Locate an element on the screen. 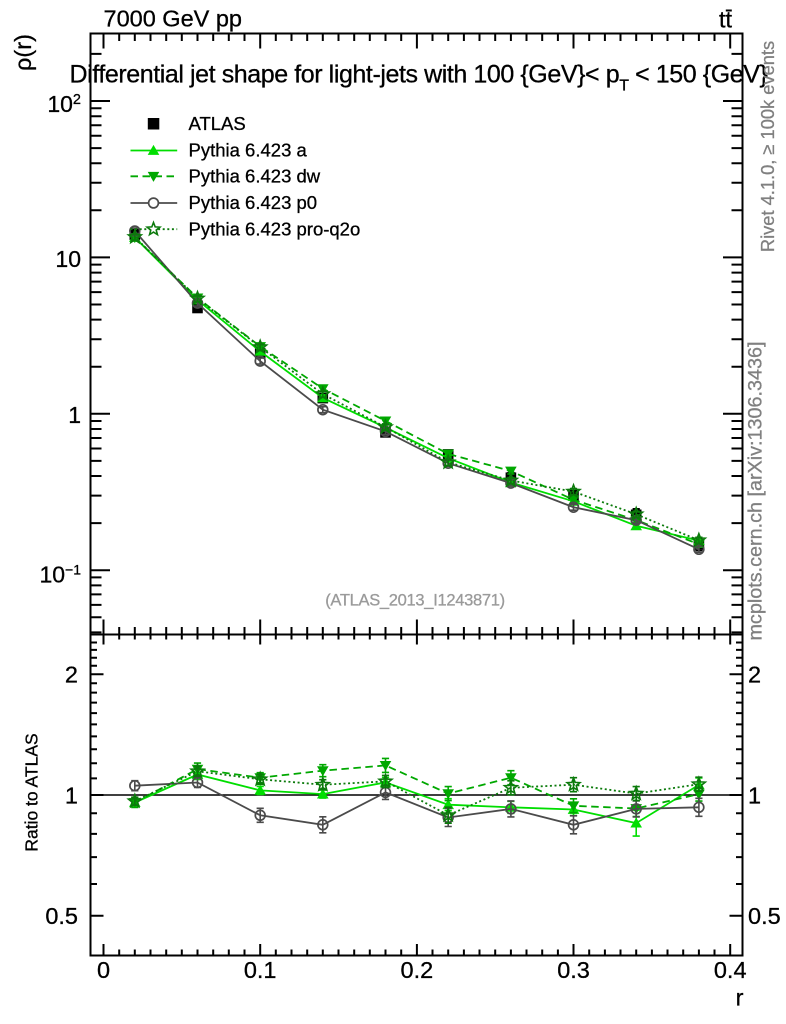  svg-text: 0.3 is located at coordinates (573, 970).